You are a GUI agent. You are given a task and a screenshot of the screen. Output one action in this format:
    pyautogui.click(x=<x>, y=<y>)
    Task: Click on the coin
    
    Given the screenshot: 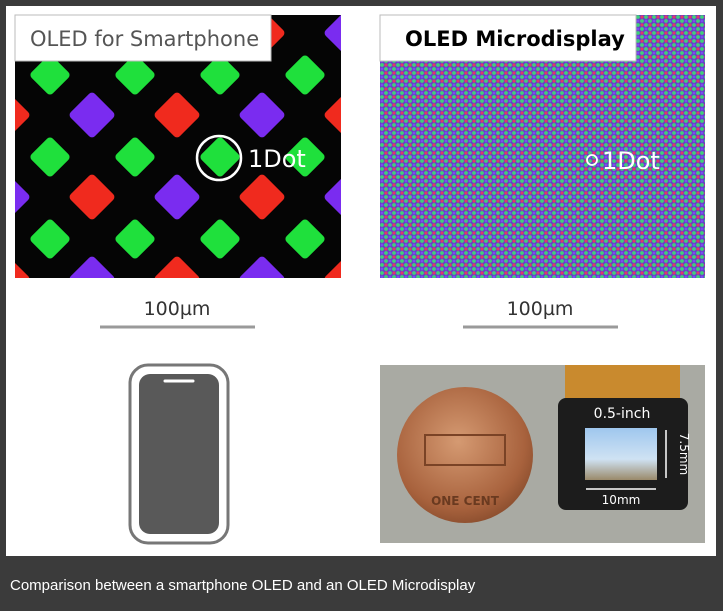 What is the action you would take?
    pyautogui.click(x=465, y=455)
    